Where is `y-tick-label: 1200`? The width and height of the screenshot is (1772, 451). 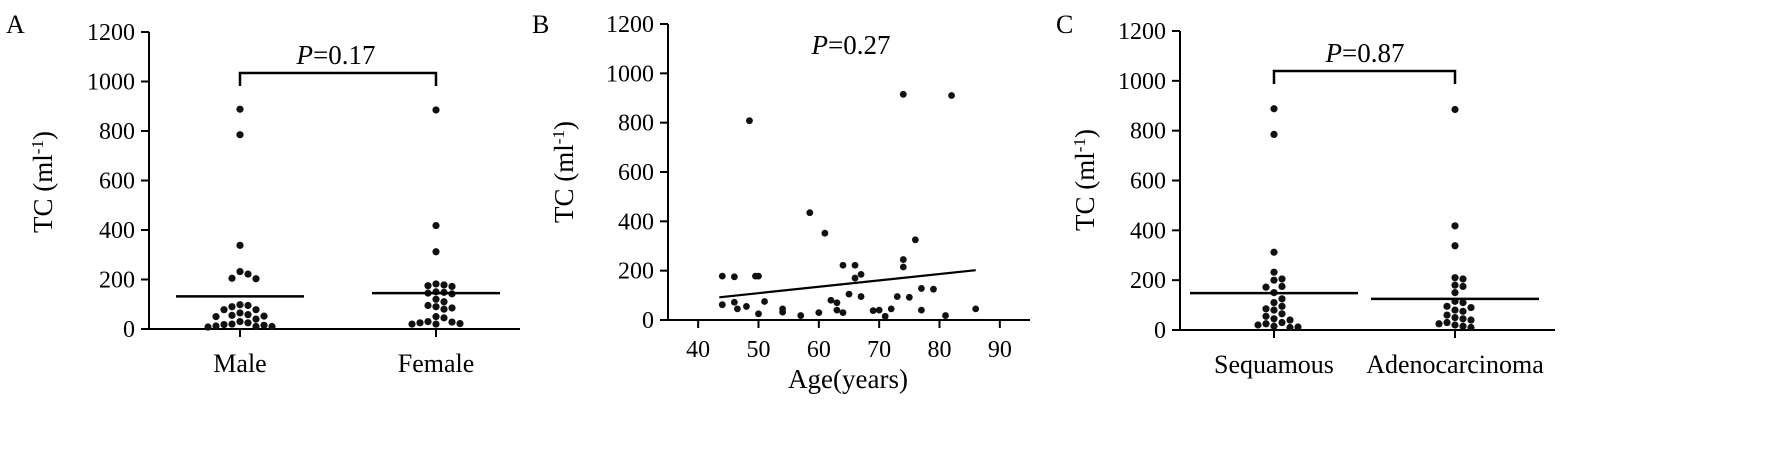 y-tick-label: 1200 is located at coordinates (630, 25).